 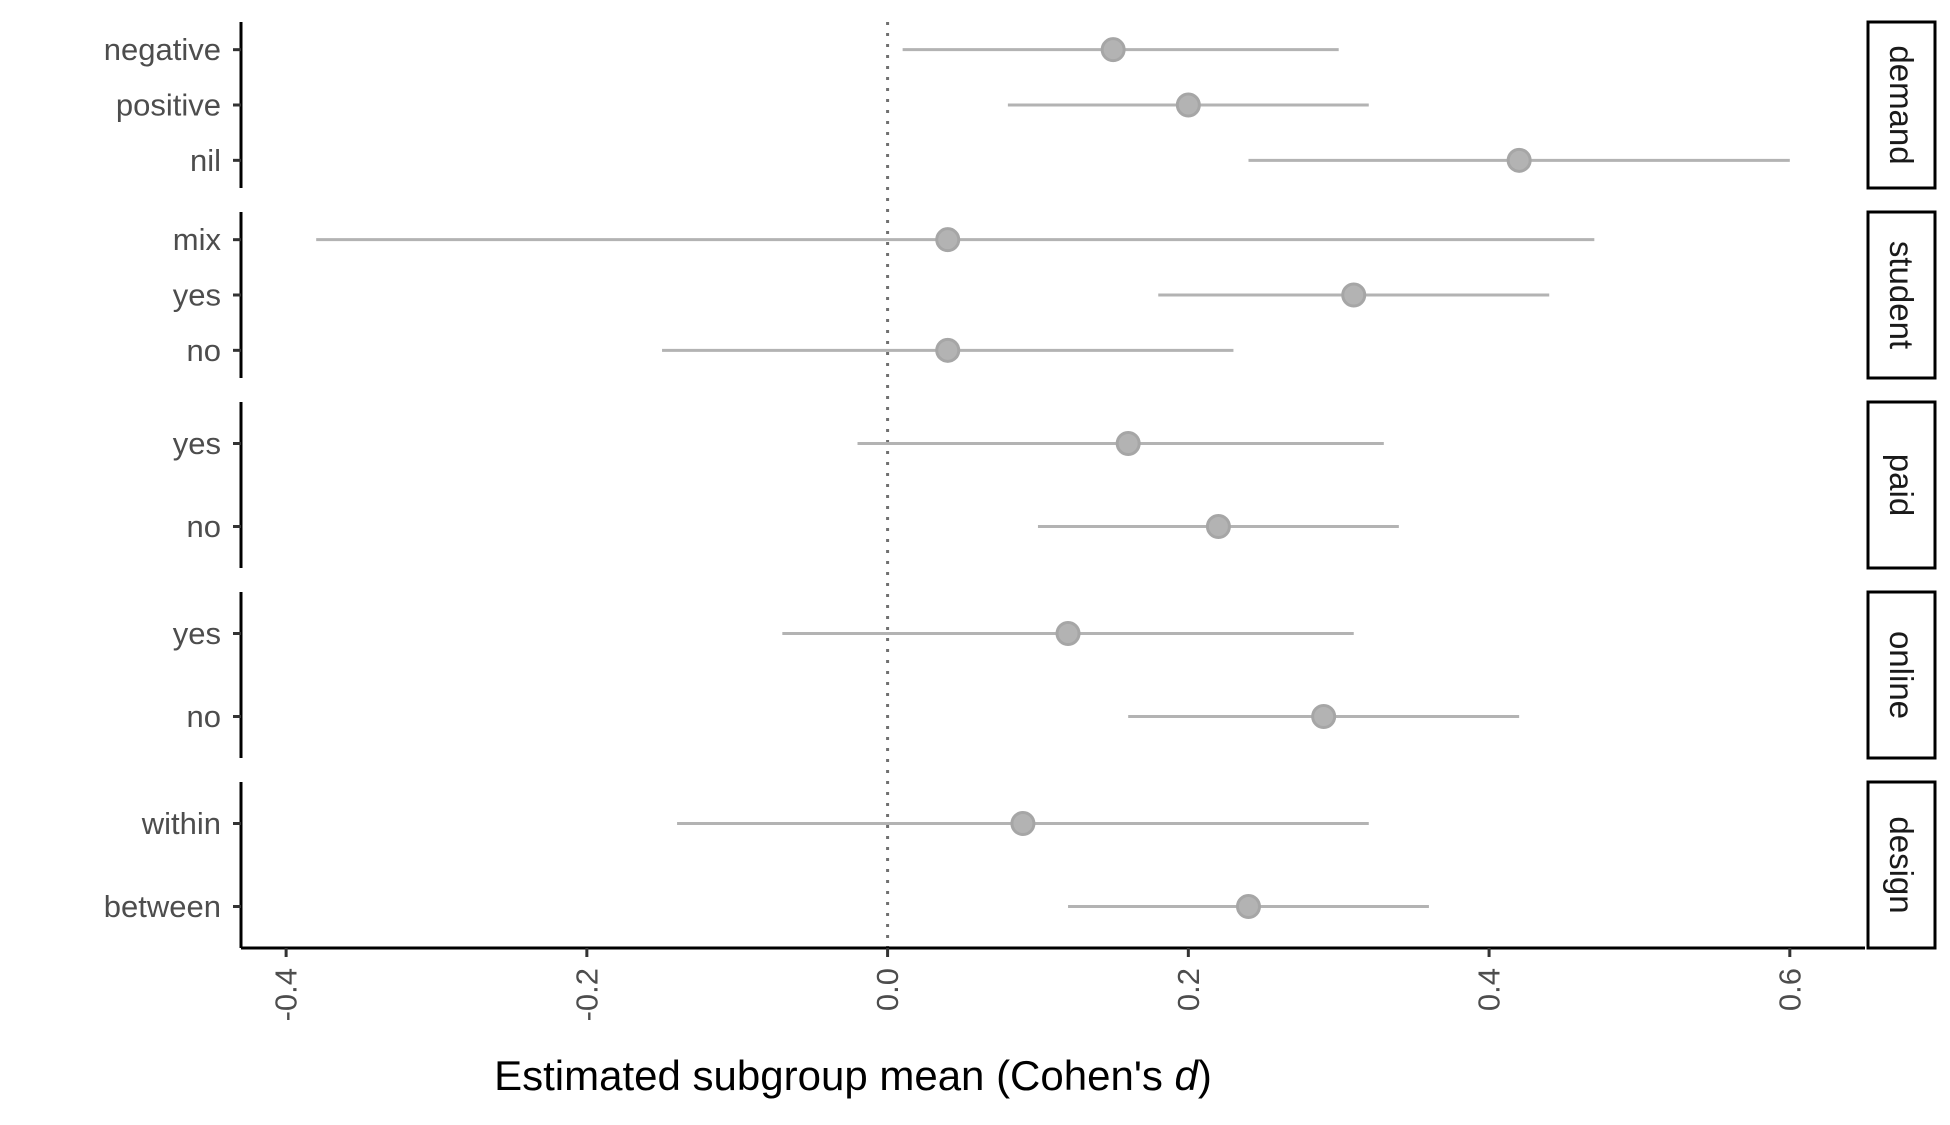 What do you see at coordinates (861, 295) in the screenshot?
I see `row-student-yes: yes` at bounding box center [861, 295].